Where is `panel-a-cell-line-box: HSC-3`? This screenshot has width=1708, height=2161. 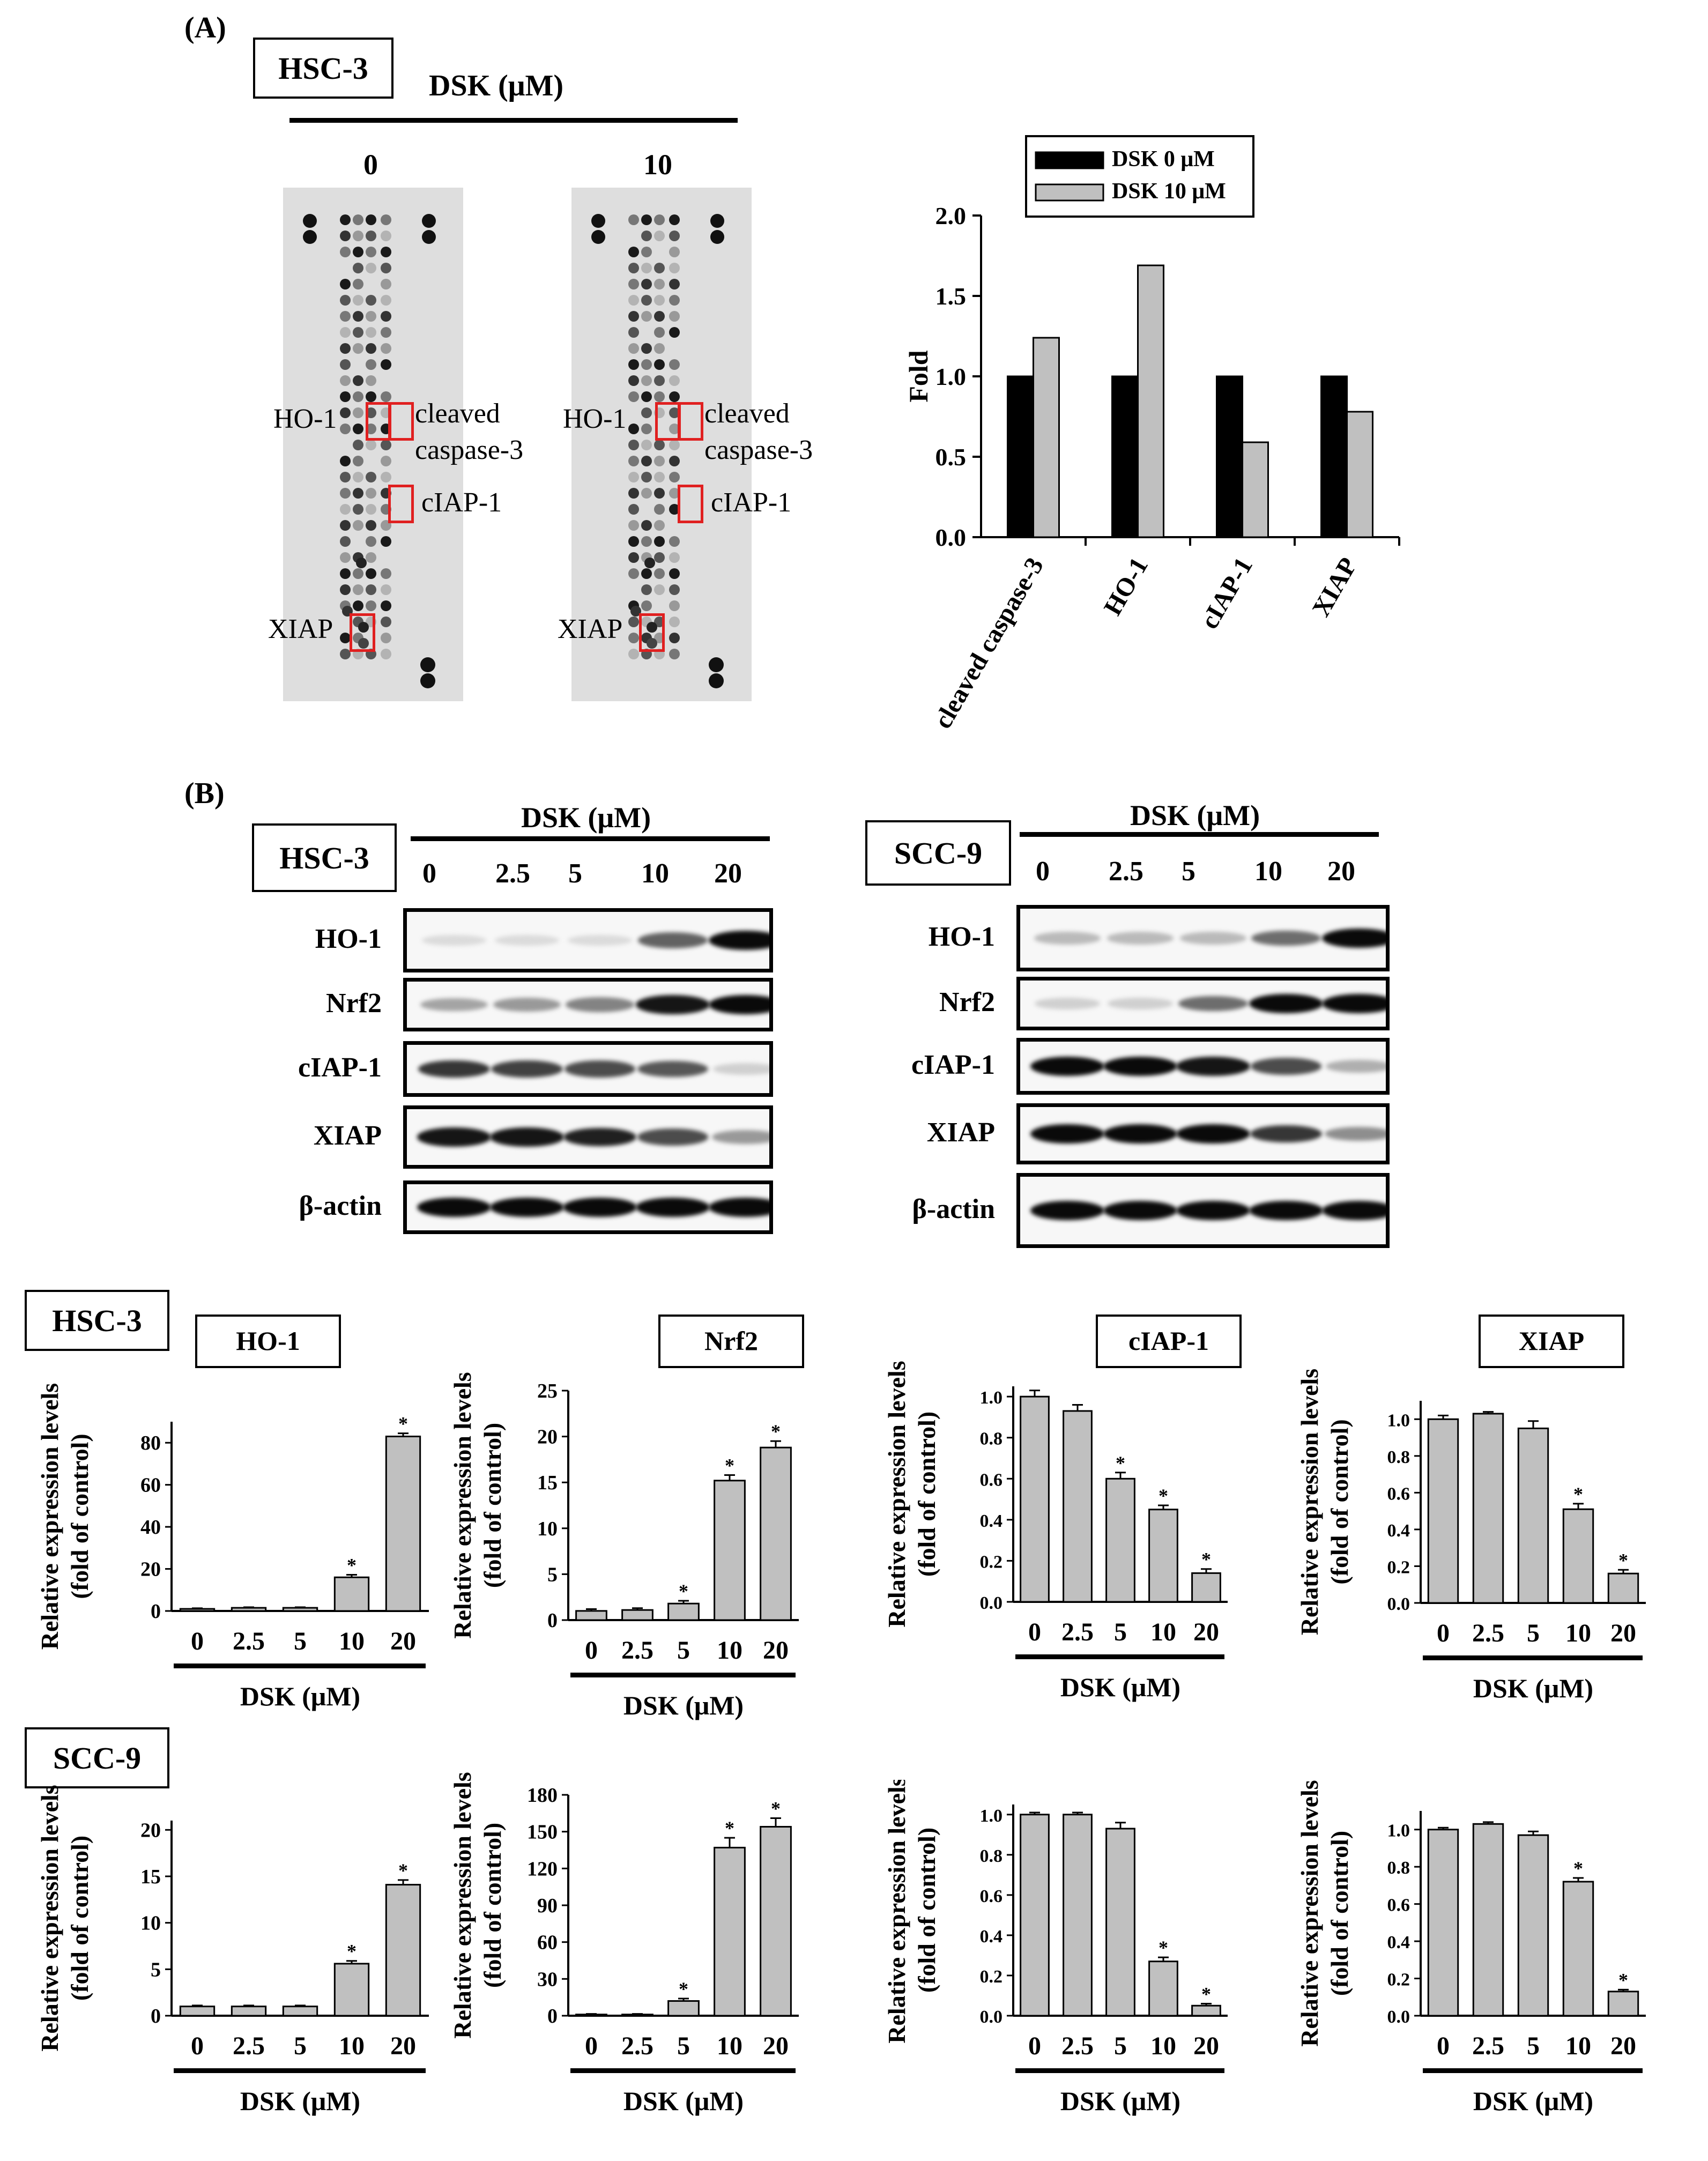
panel-a-cell-line-box: HSC-3 is located at coordinates (323, 68).